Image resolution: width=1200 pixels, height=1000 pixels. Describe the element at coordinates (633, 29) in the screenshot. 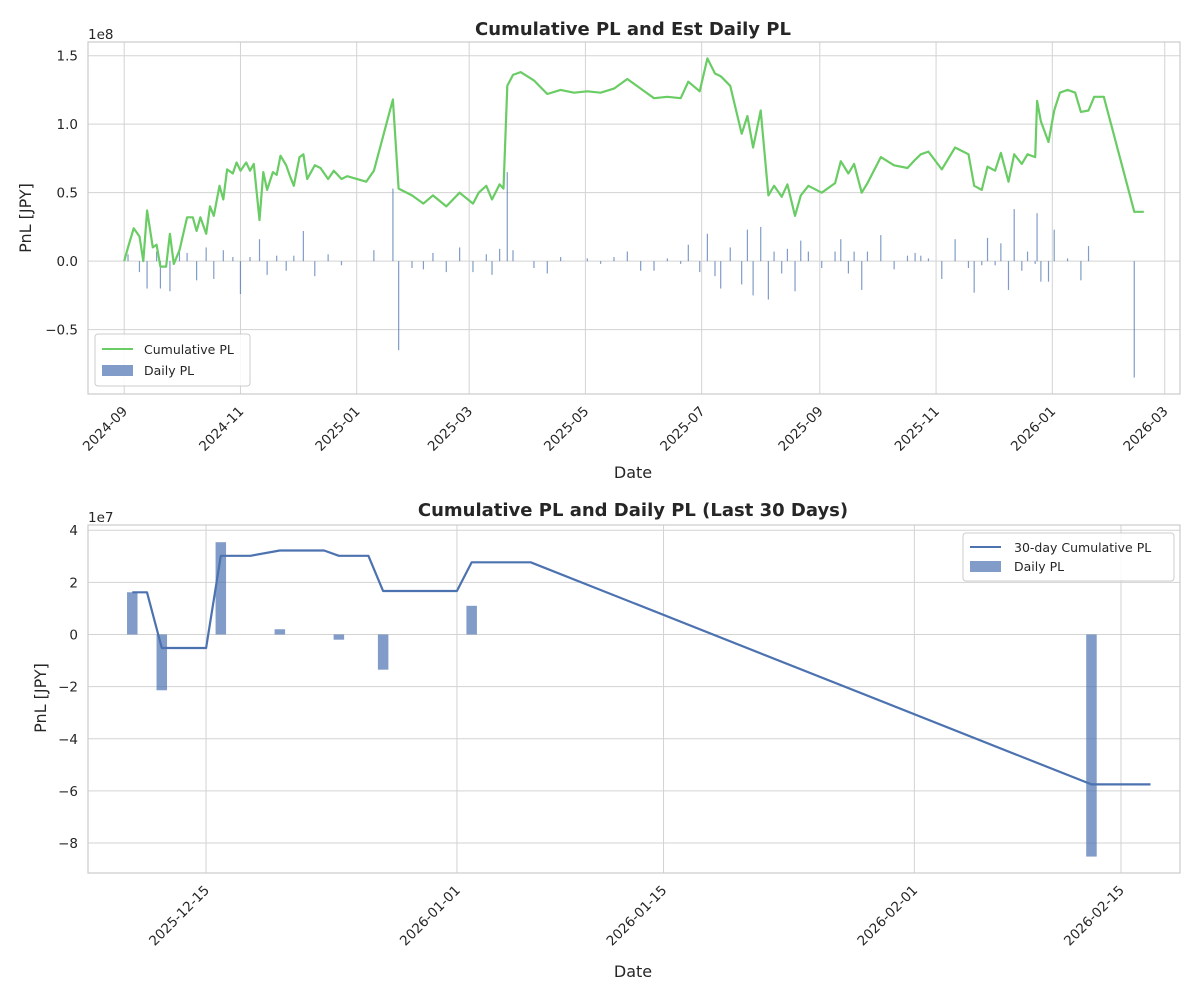

I see `chart-title: Cumulative PL and Est Daily PL` at that location.